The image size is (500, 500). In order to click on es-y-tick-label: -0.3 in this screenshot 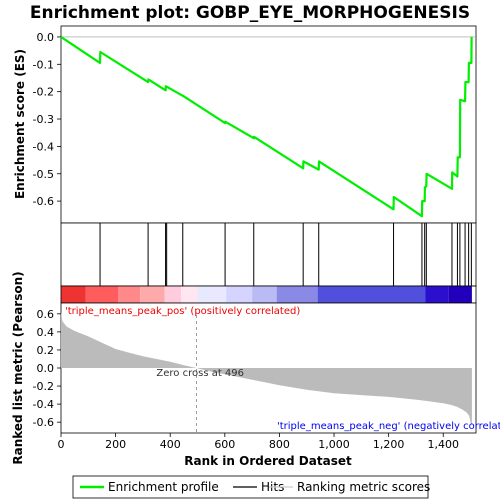, I will do `click(43, 119)`.